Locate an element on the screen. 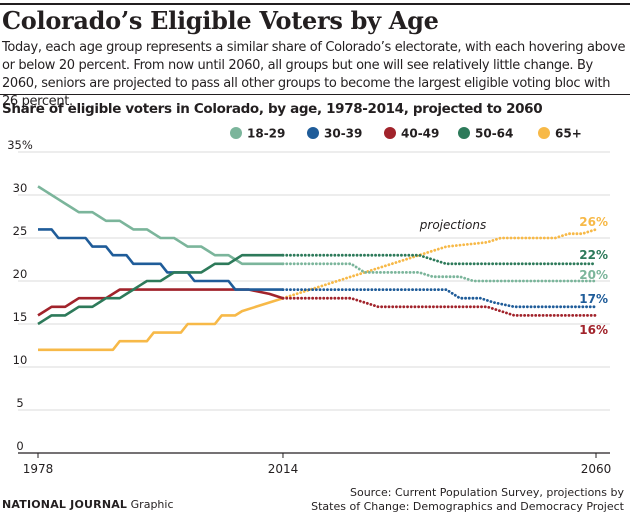 Image resolution: width=630 pixels, height=523 pixels. end-label-40-49: 16% is located at coordinates (593, 330).